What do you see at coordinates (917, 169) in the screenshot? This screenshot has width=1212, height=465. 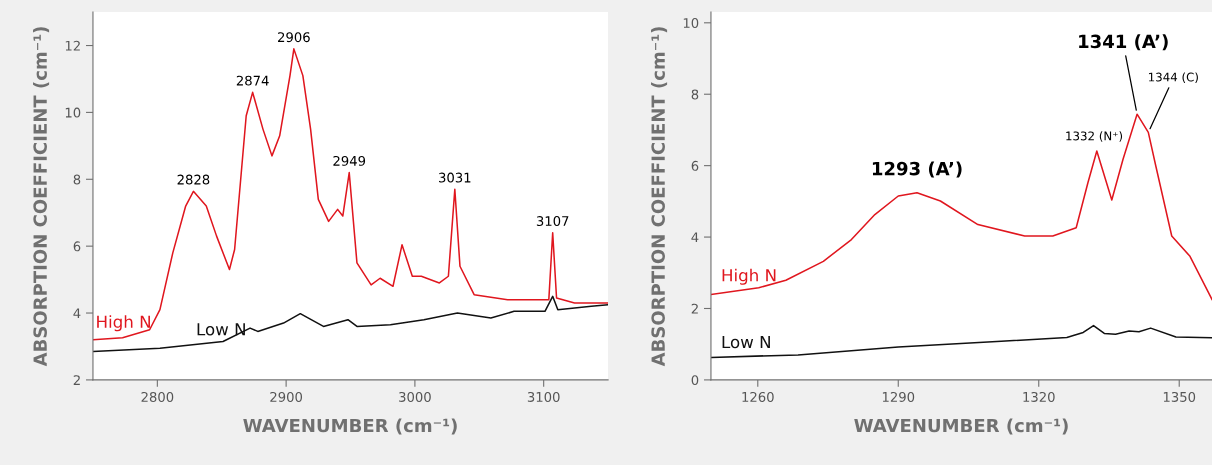 I see `annotation: 1293 (A’)` at bounding box center [917, 169].